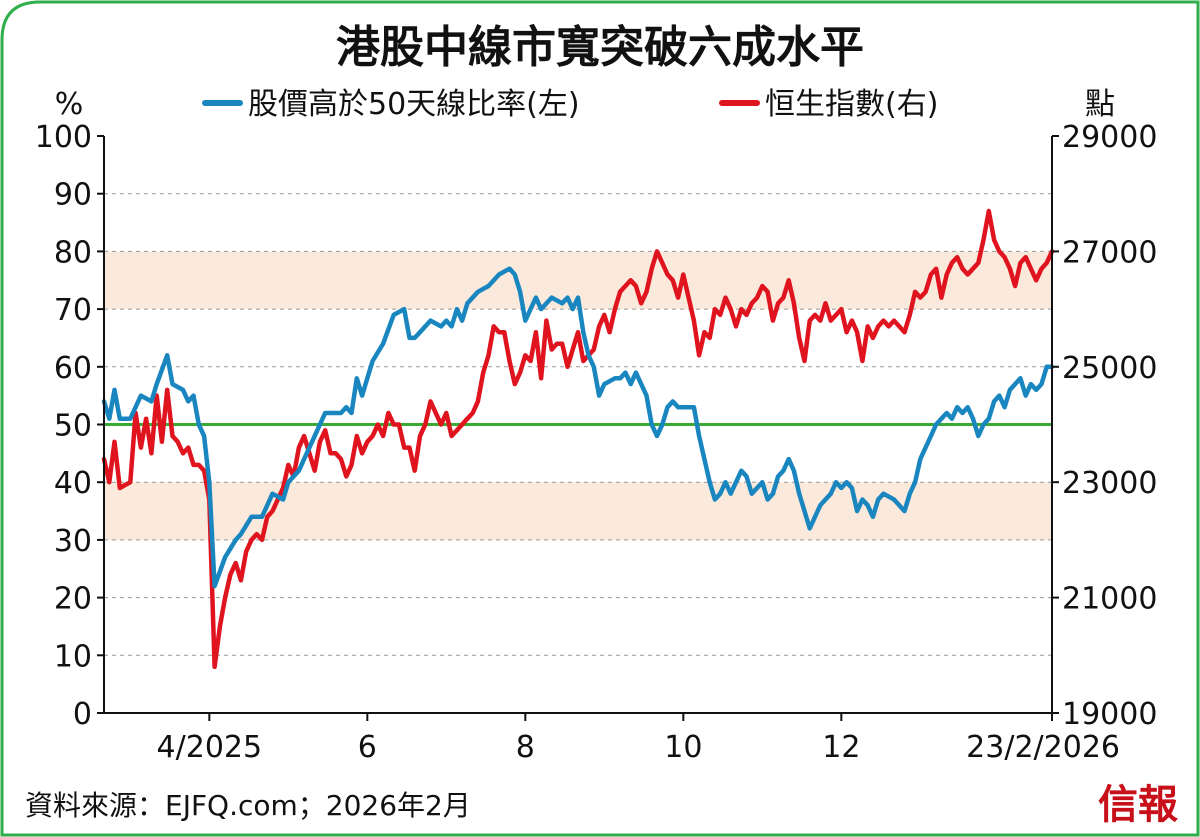  What do you see at coordinates (638, 739) in the screenshot?
I see `x-axis-ticks: 4/2025 6 8 10 12 23/2/2026` at bounding box center [638, 739].